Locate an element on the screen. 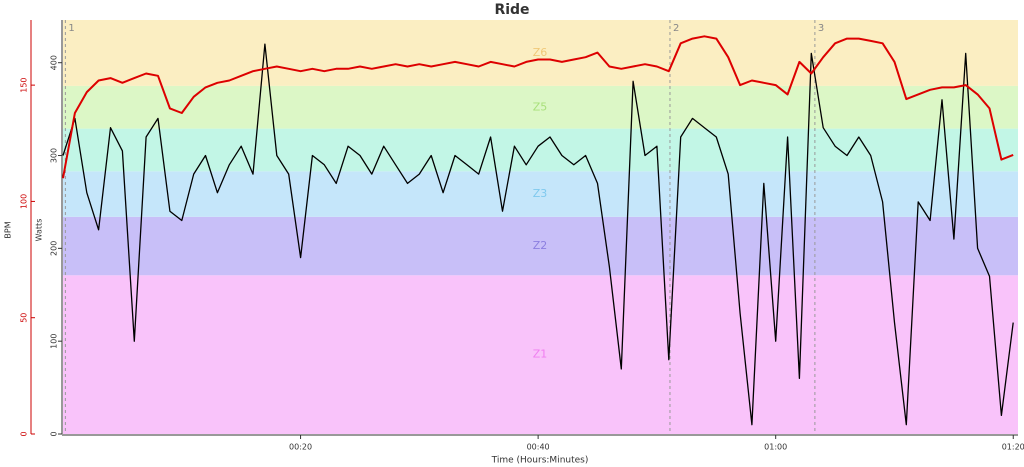 This screenshot has height=467, width=1024. zone-label: Z2 is located at coordinates (540, 245).